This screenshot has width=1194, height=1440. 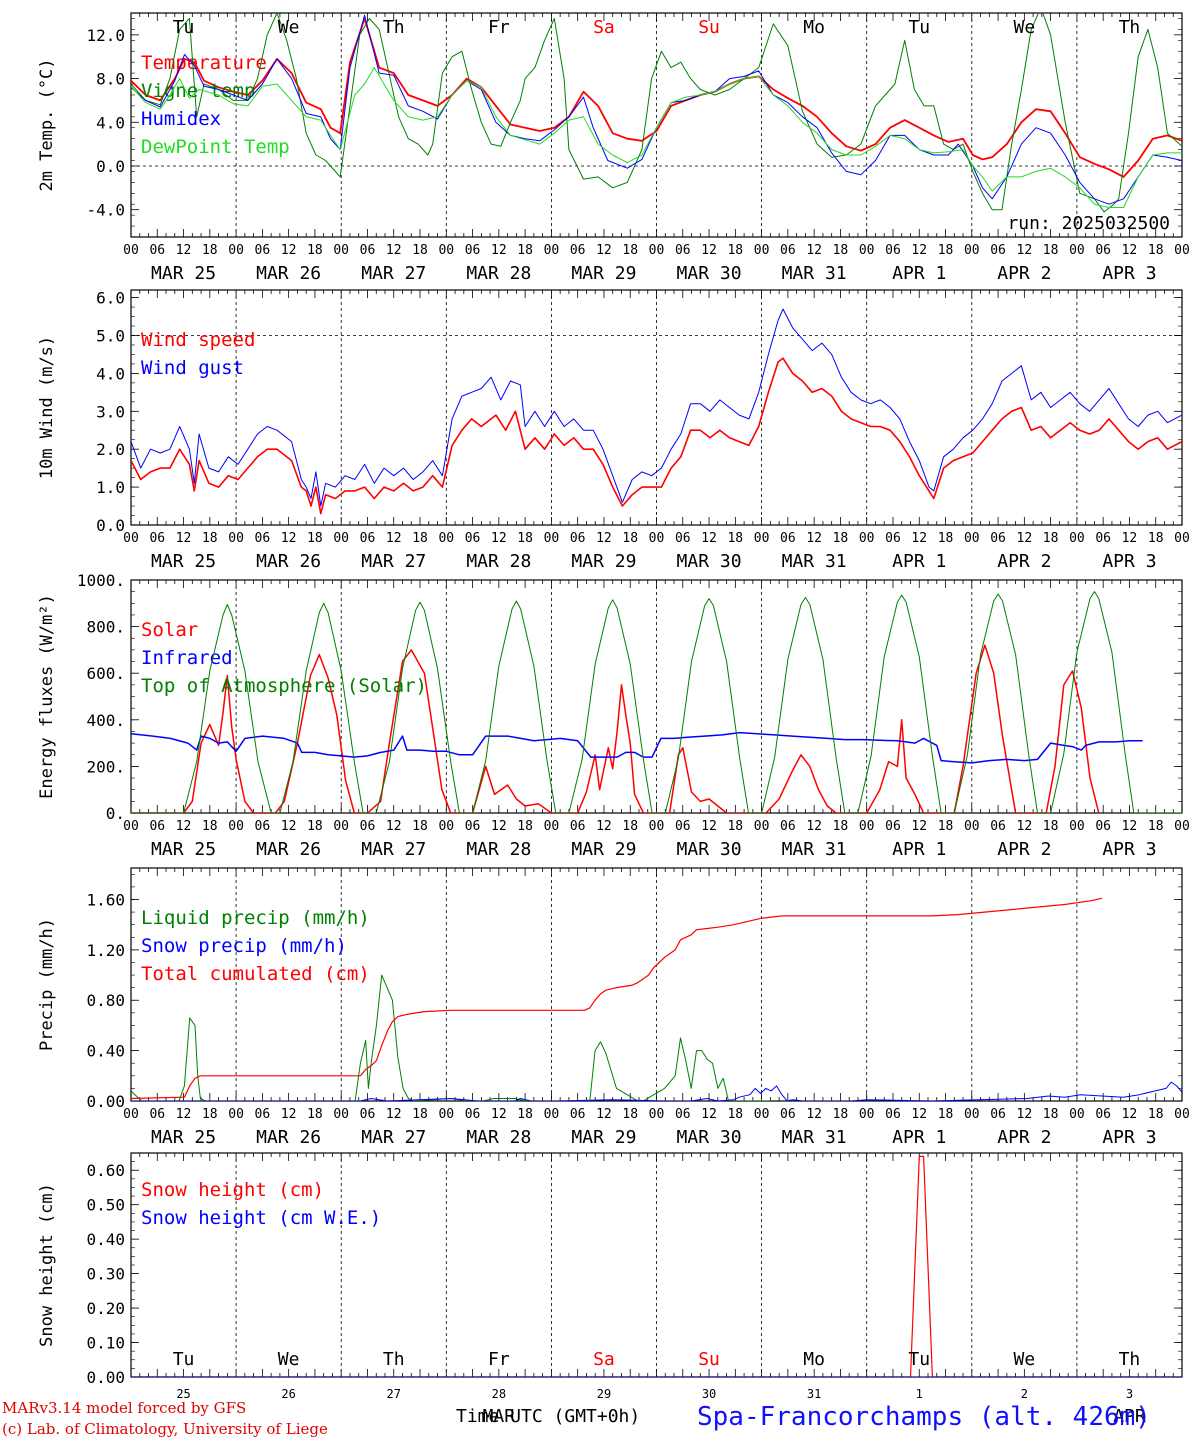 I want to click on y-axis-label: 10m Wind (m/s), so click(x=47, y=407).